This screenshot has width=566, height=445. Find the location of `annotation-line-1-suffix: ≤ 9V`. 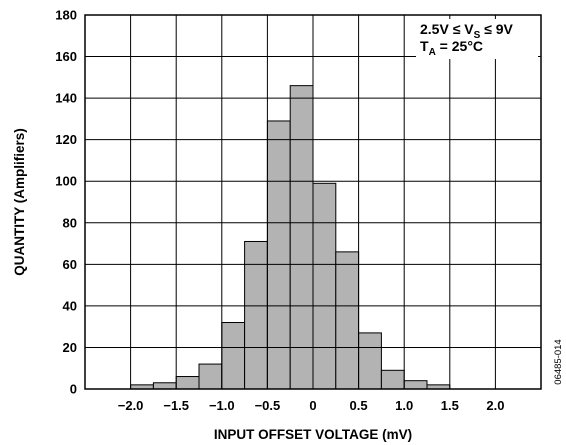

annotation-line-1-suffix: ≤ 9V is located at coordinates (496, 29).